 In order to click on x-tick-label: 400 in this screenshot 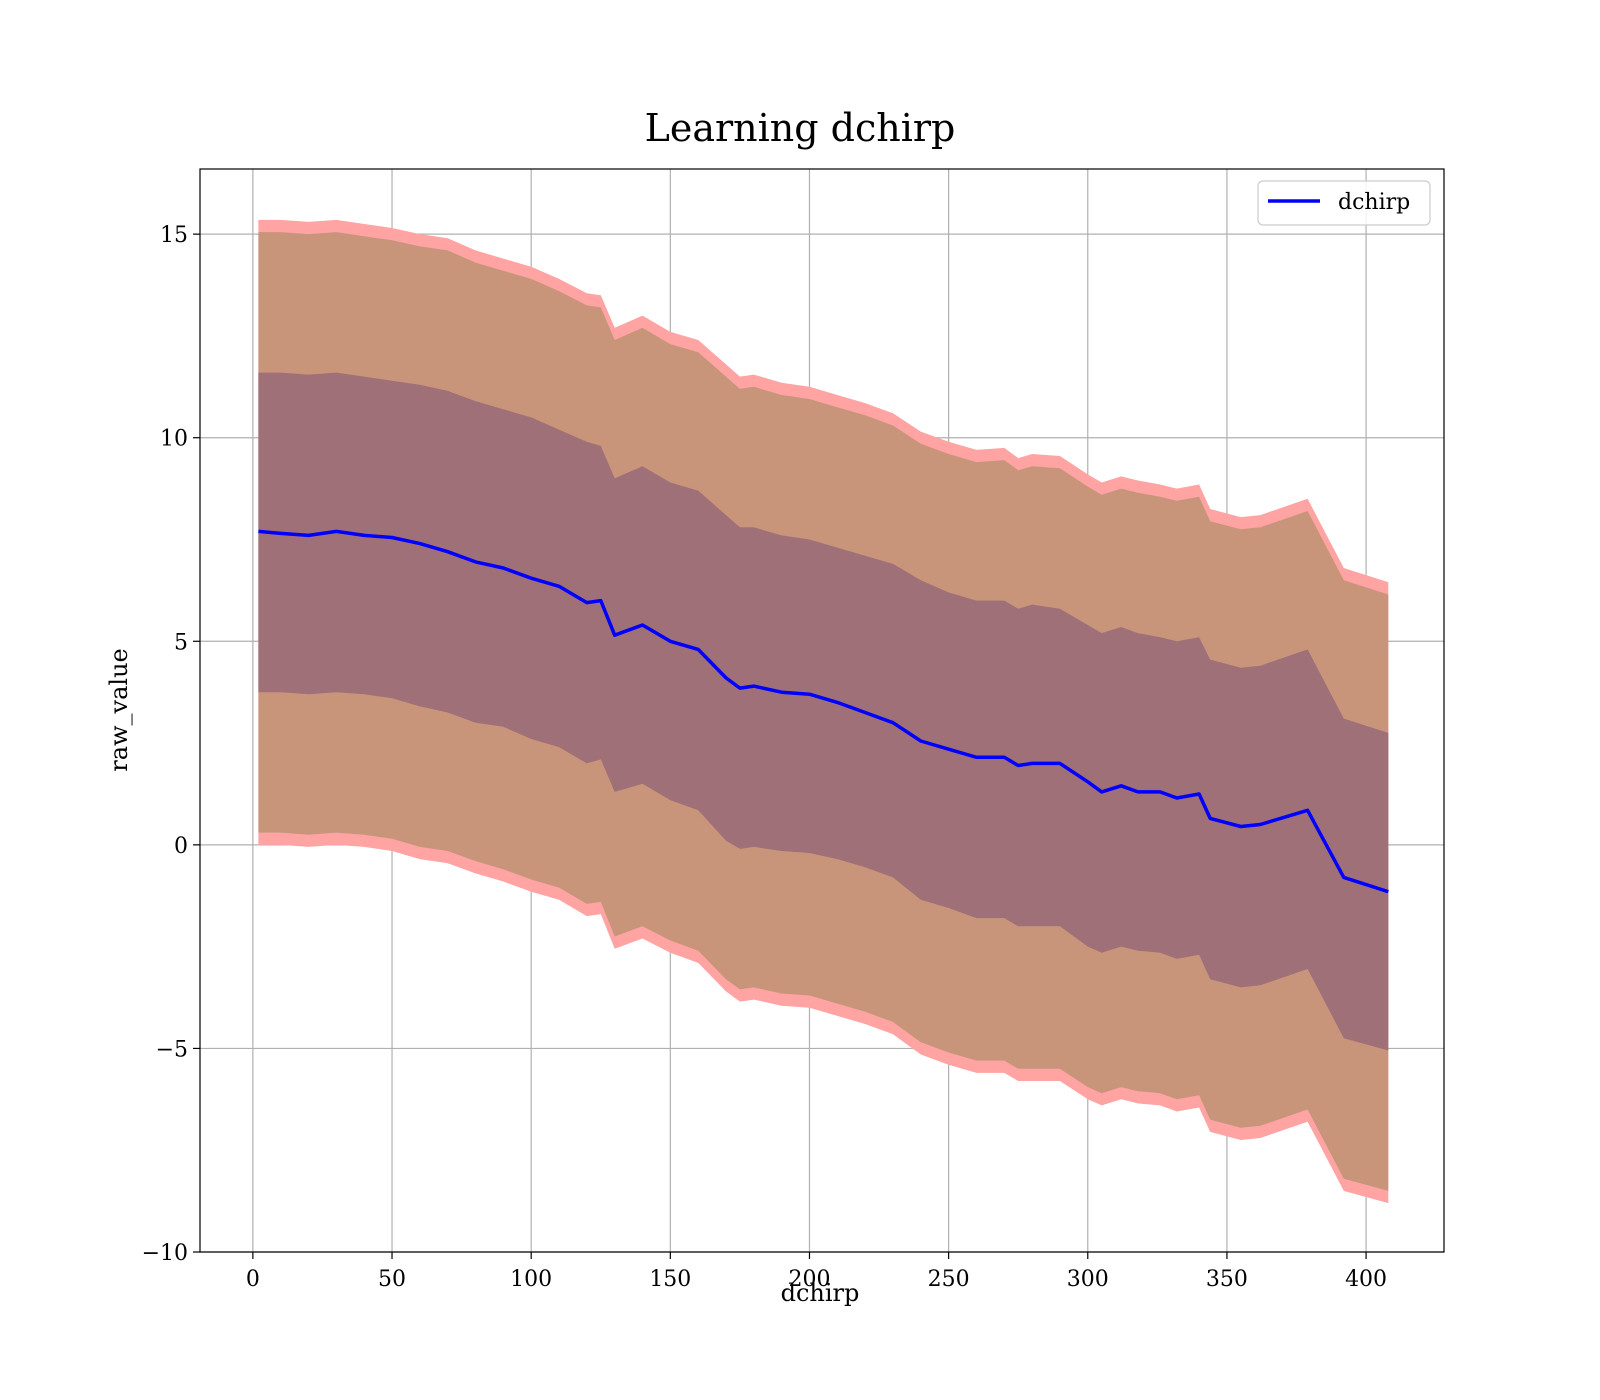, I will do `click(1366, 1279)`.